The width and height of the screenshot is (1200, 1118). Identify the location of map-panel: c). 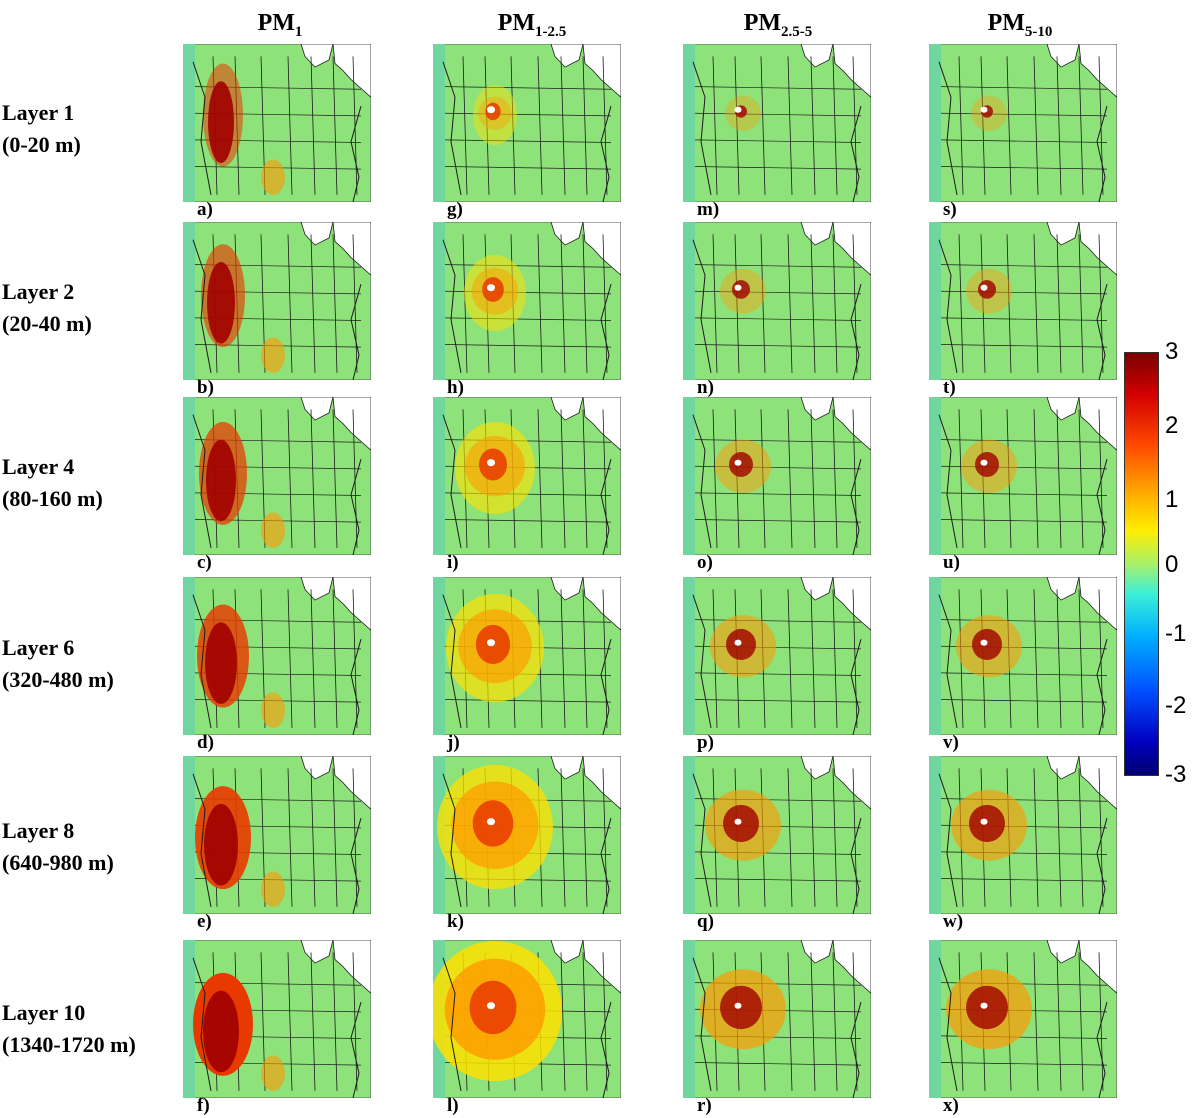
(277, 486).